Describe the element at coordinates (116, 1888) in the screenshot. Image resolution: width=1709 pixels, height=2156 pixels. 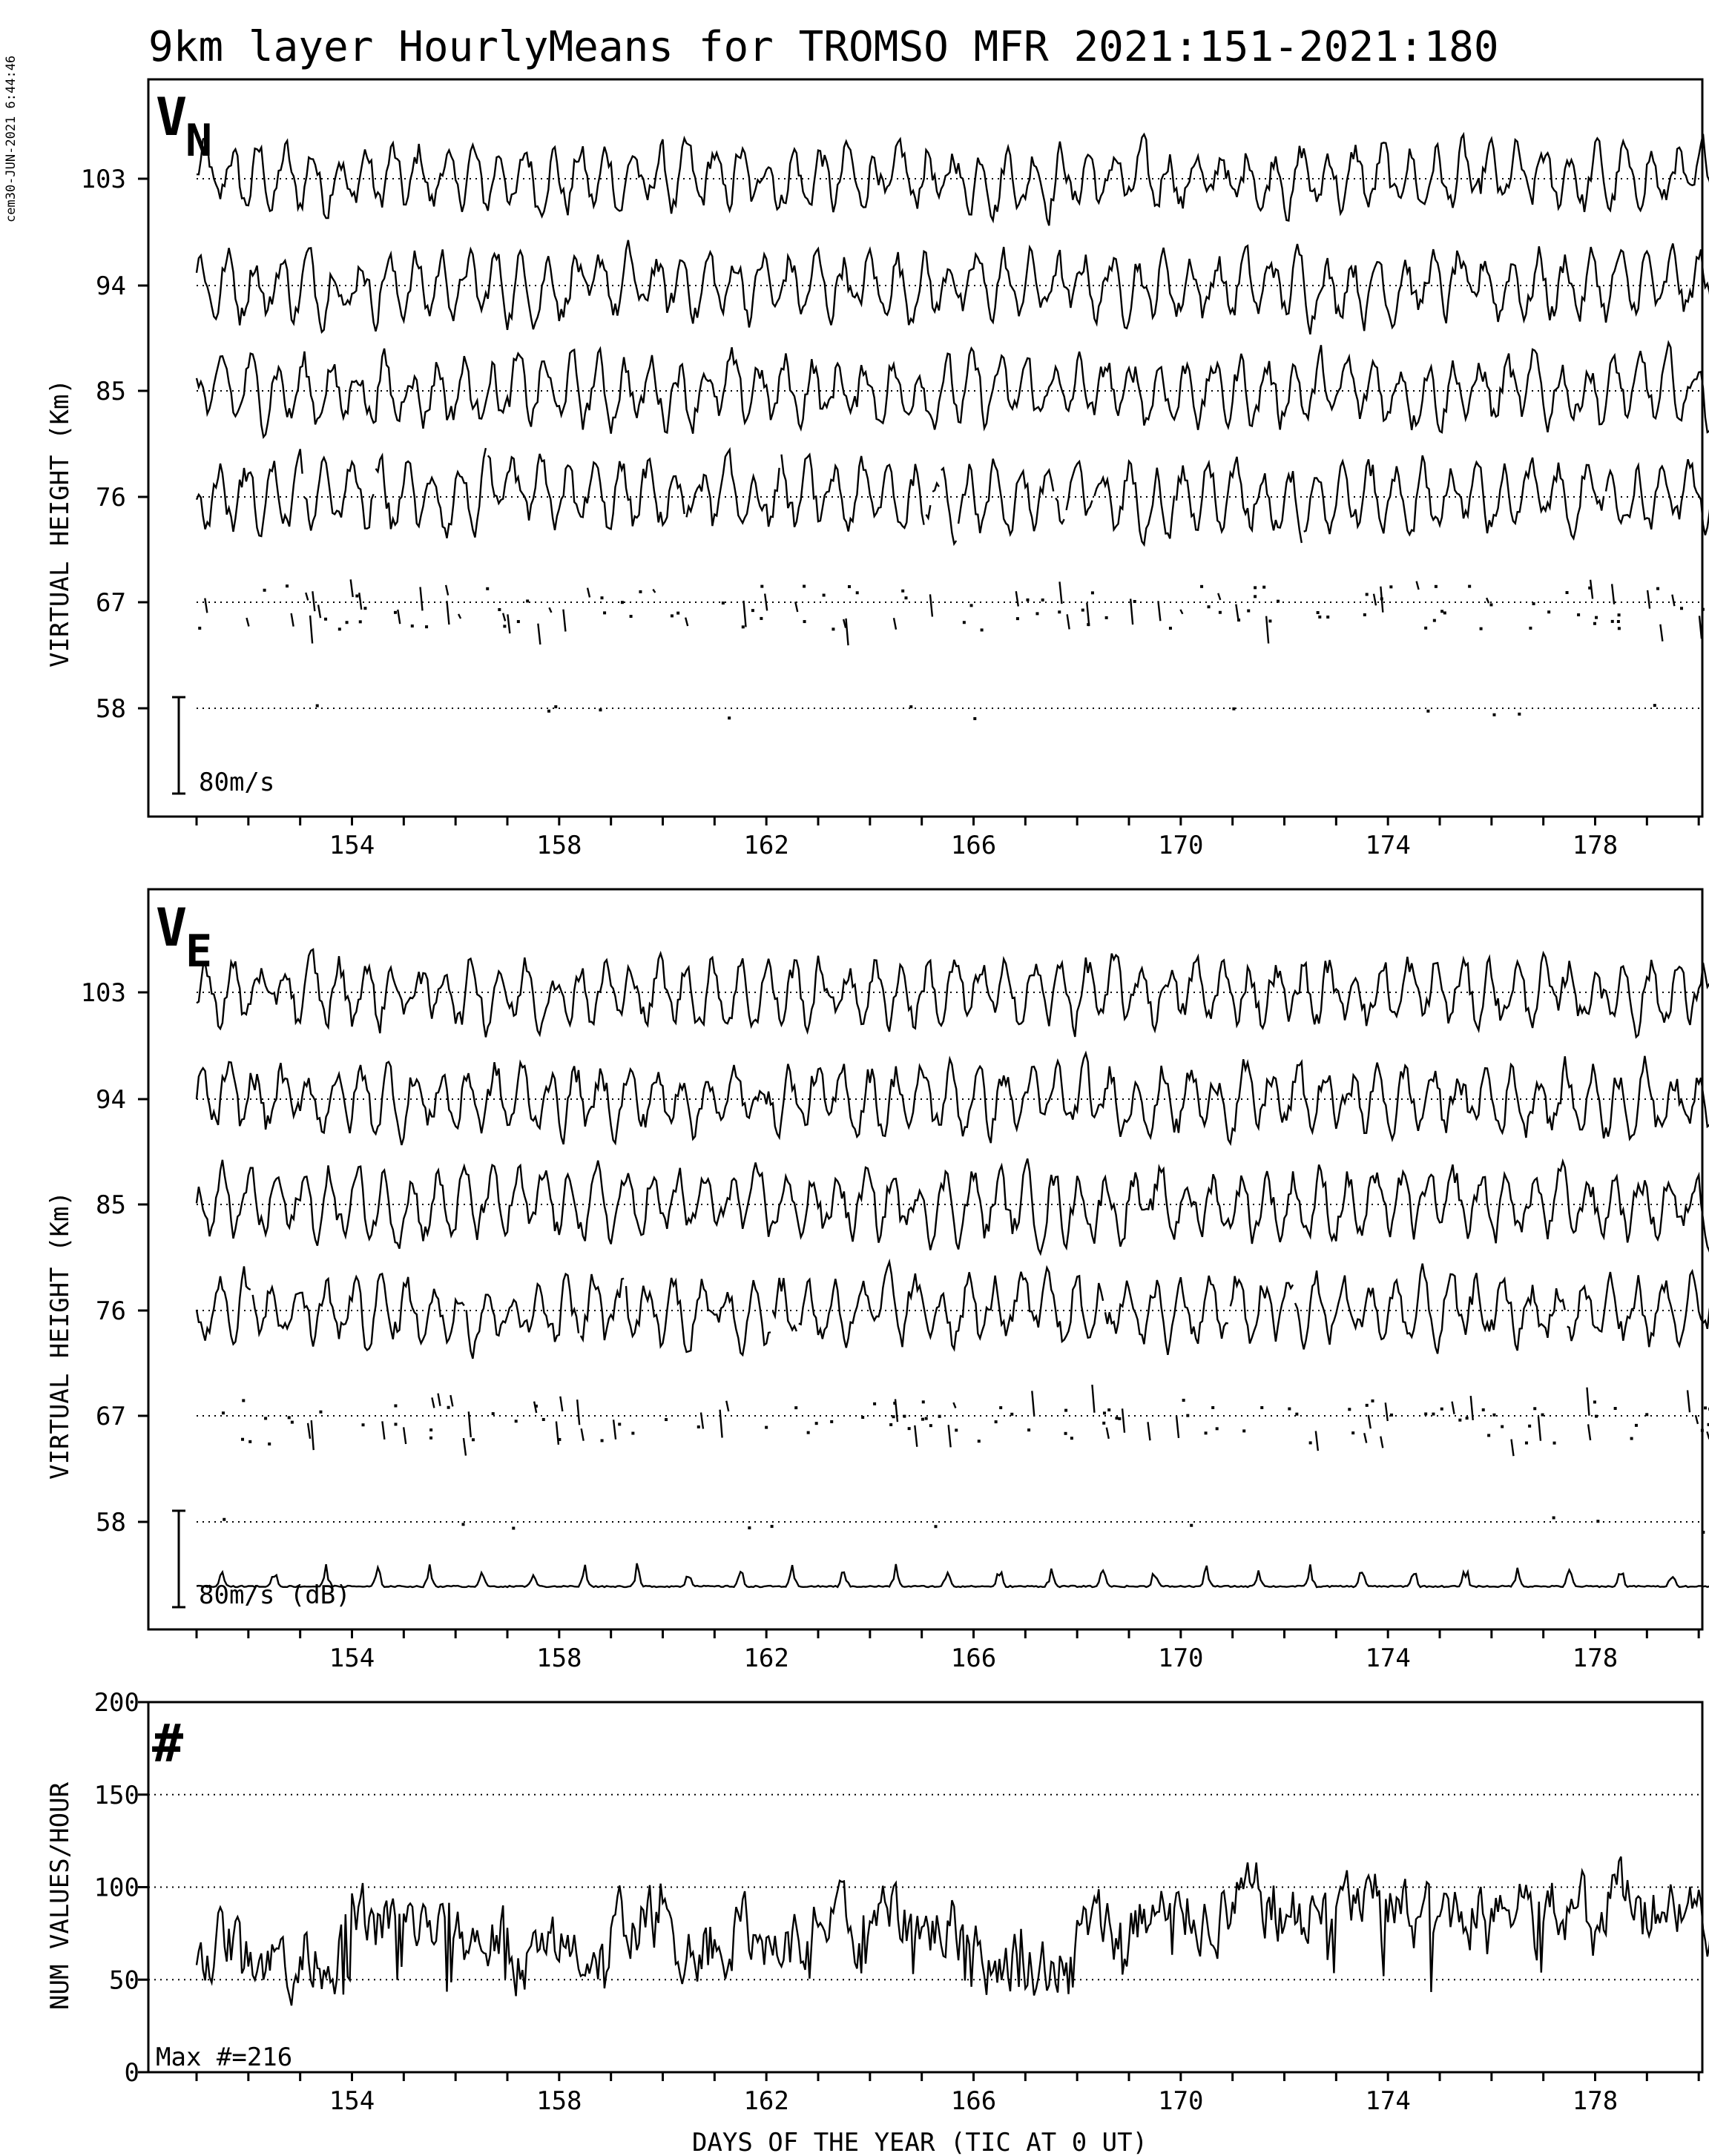
I see `y-tick-label: 100` at that location.